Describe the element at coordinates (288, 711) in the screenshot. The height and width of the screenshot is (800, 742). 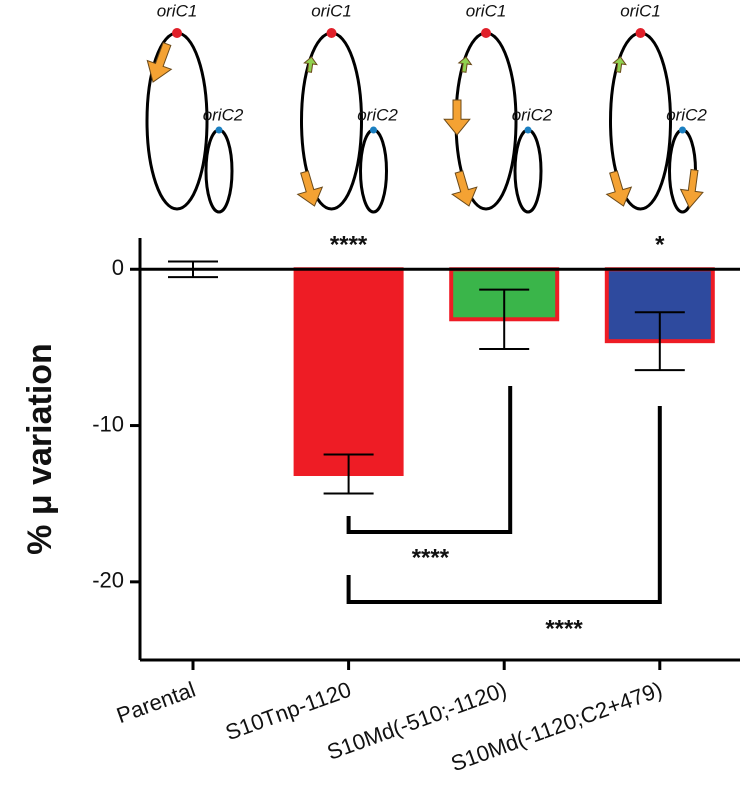
I see `x-tick-label: S10Tnp-1120` at that location.